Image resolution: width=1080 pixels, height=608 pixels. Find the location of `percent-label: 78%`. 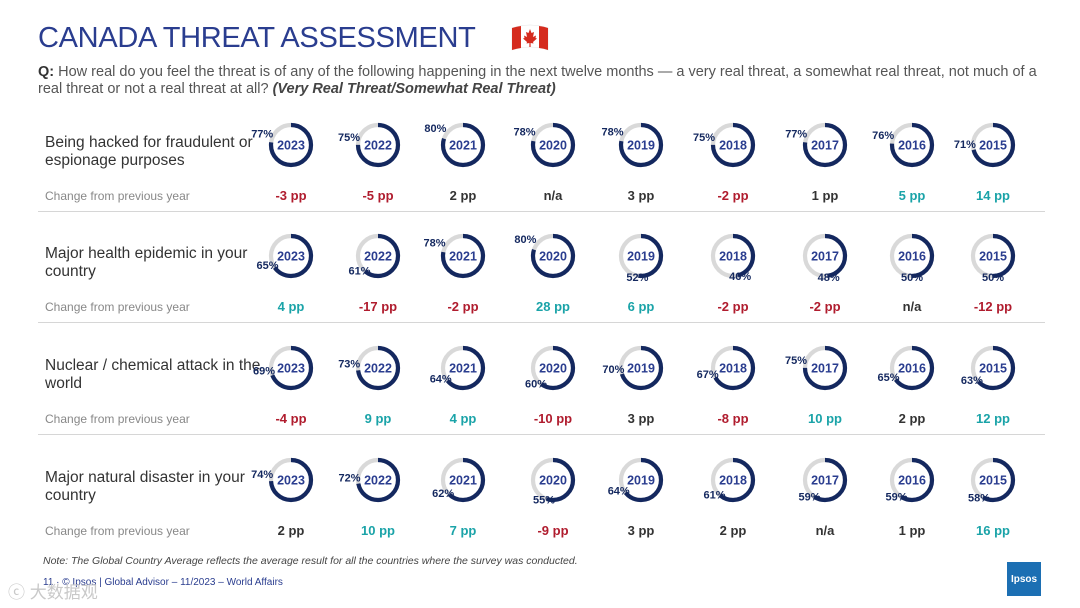

percent-label: 78% is located at coordinates (434, 244).